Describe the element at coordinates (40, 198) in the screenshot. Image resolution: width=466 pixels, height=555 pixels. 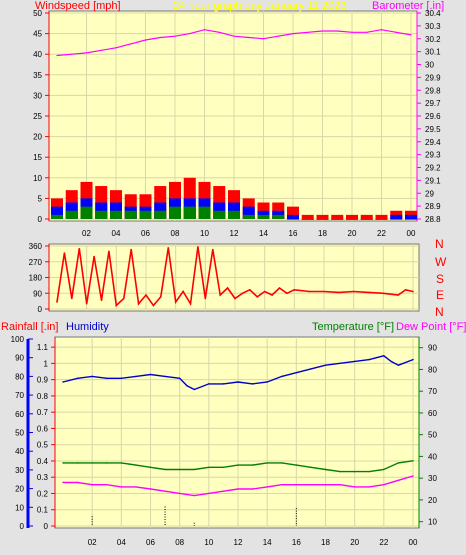
I see `windspeed-tick-label: 5` at that location.